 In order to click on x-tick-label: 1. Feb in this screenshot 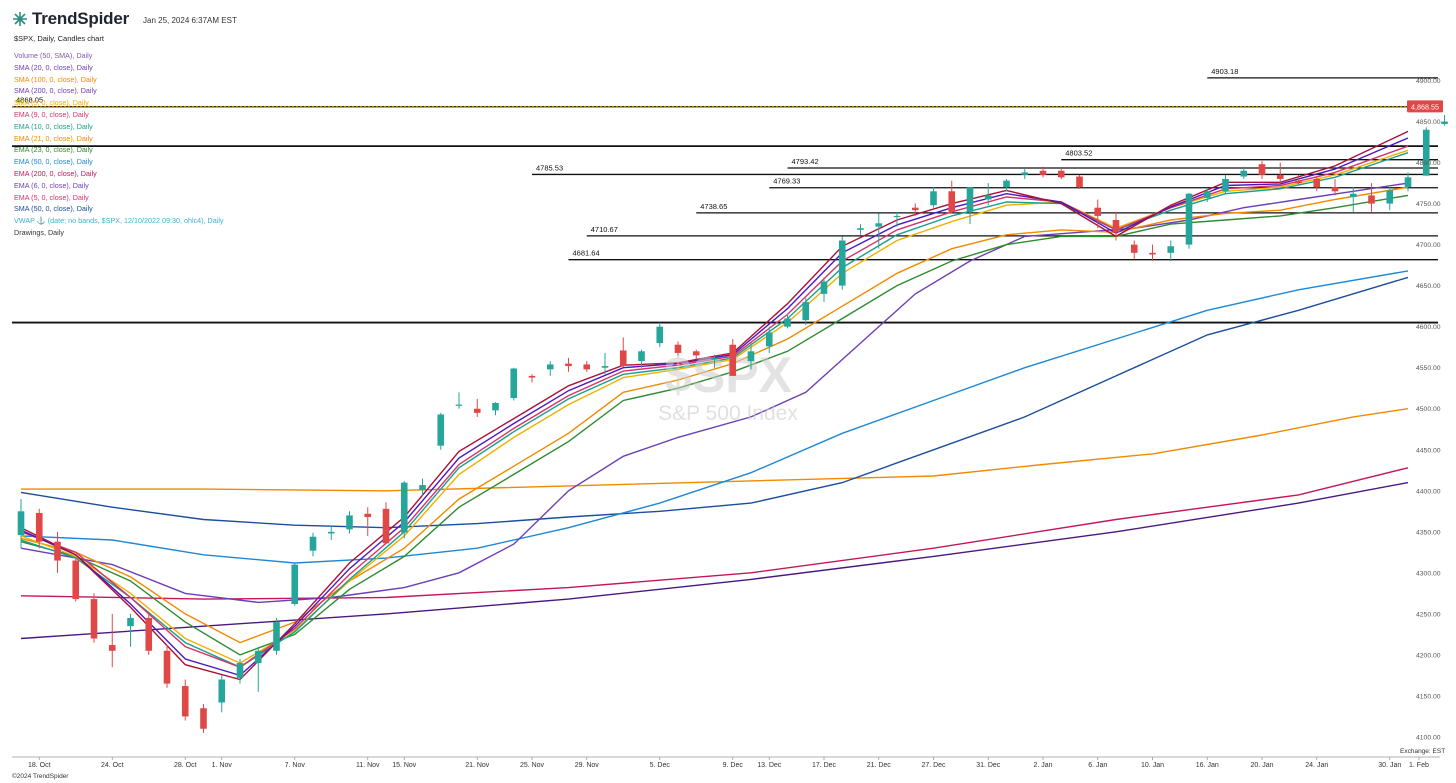, I will do `click(1419, 765)`.